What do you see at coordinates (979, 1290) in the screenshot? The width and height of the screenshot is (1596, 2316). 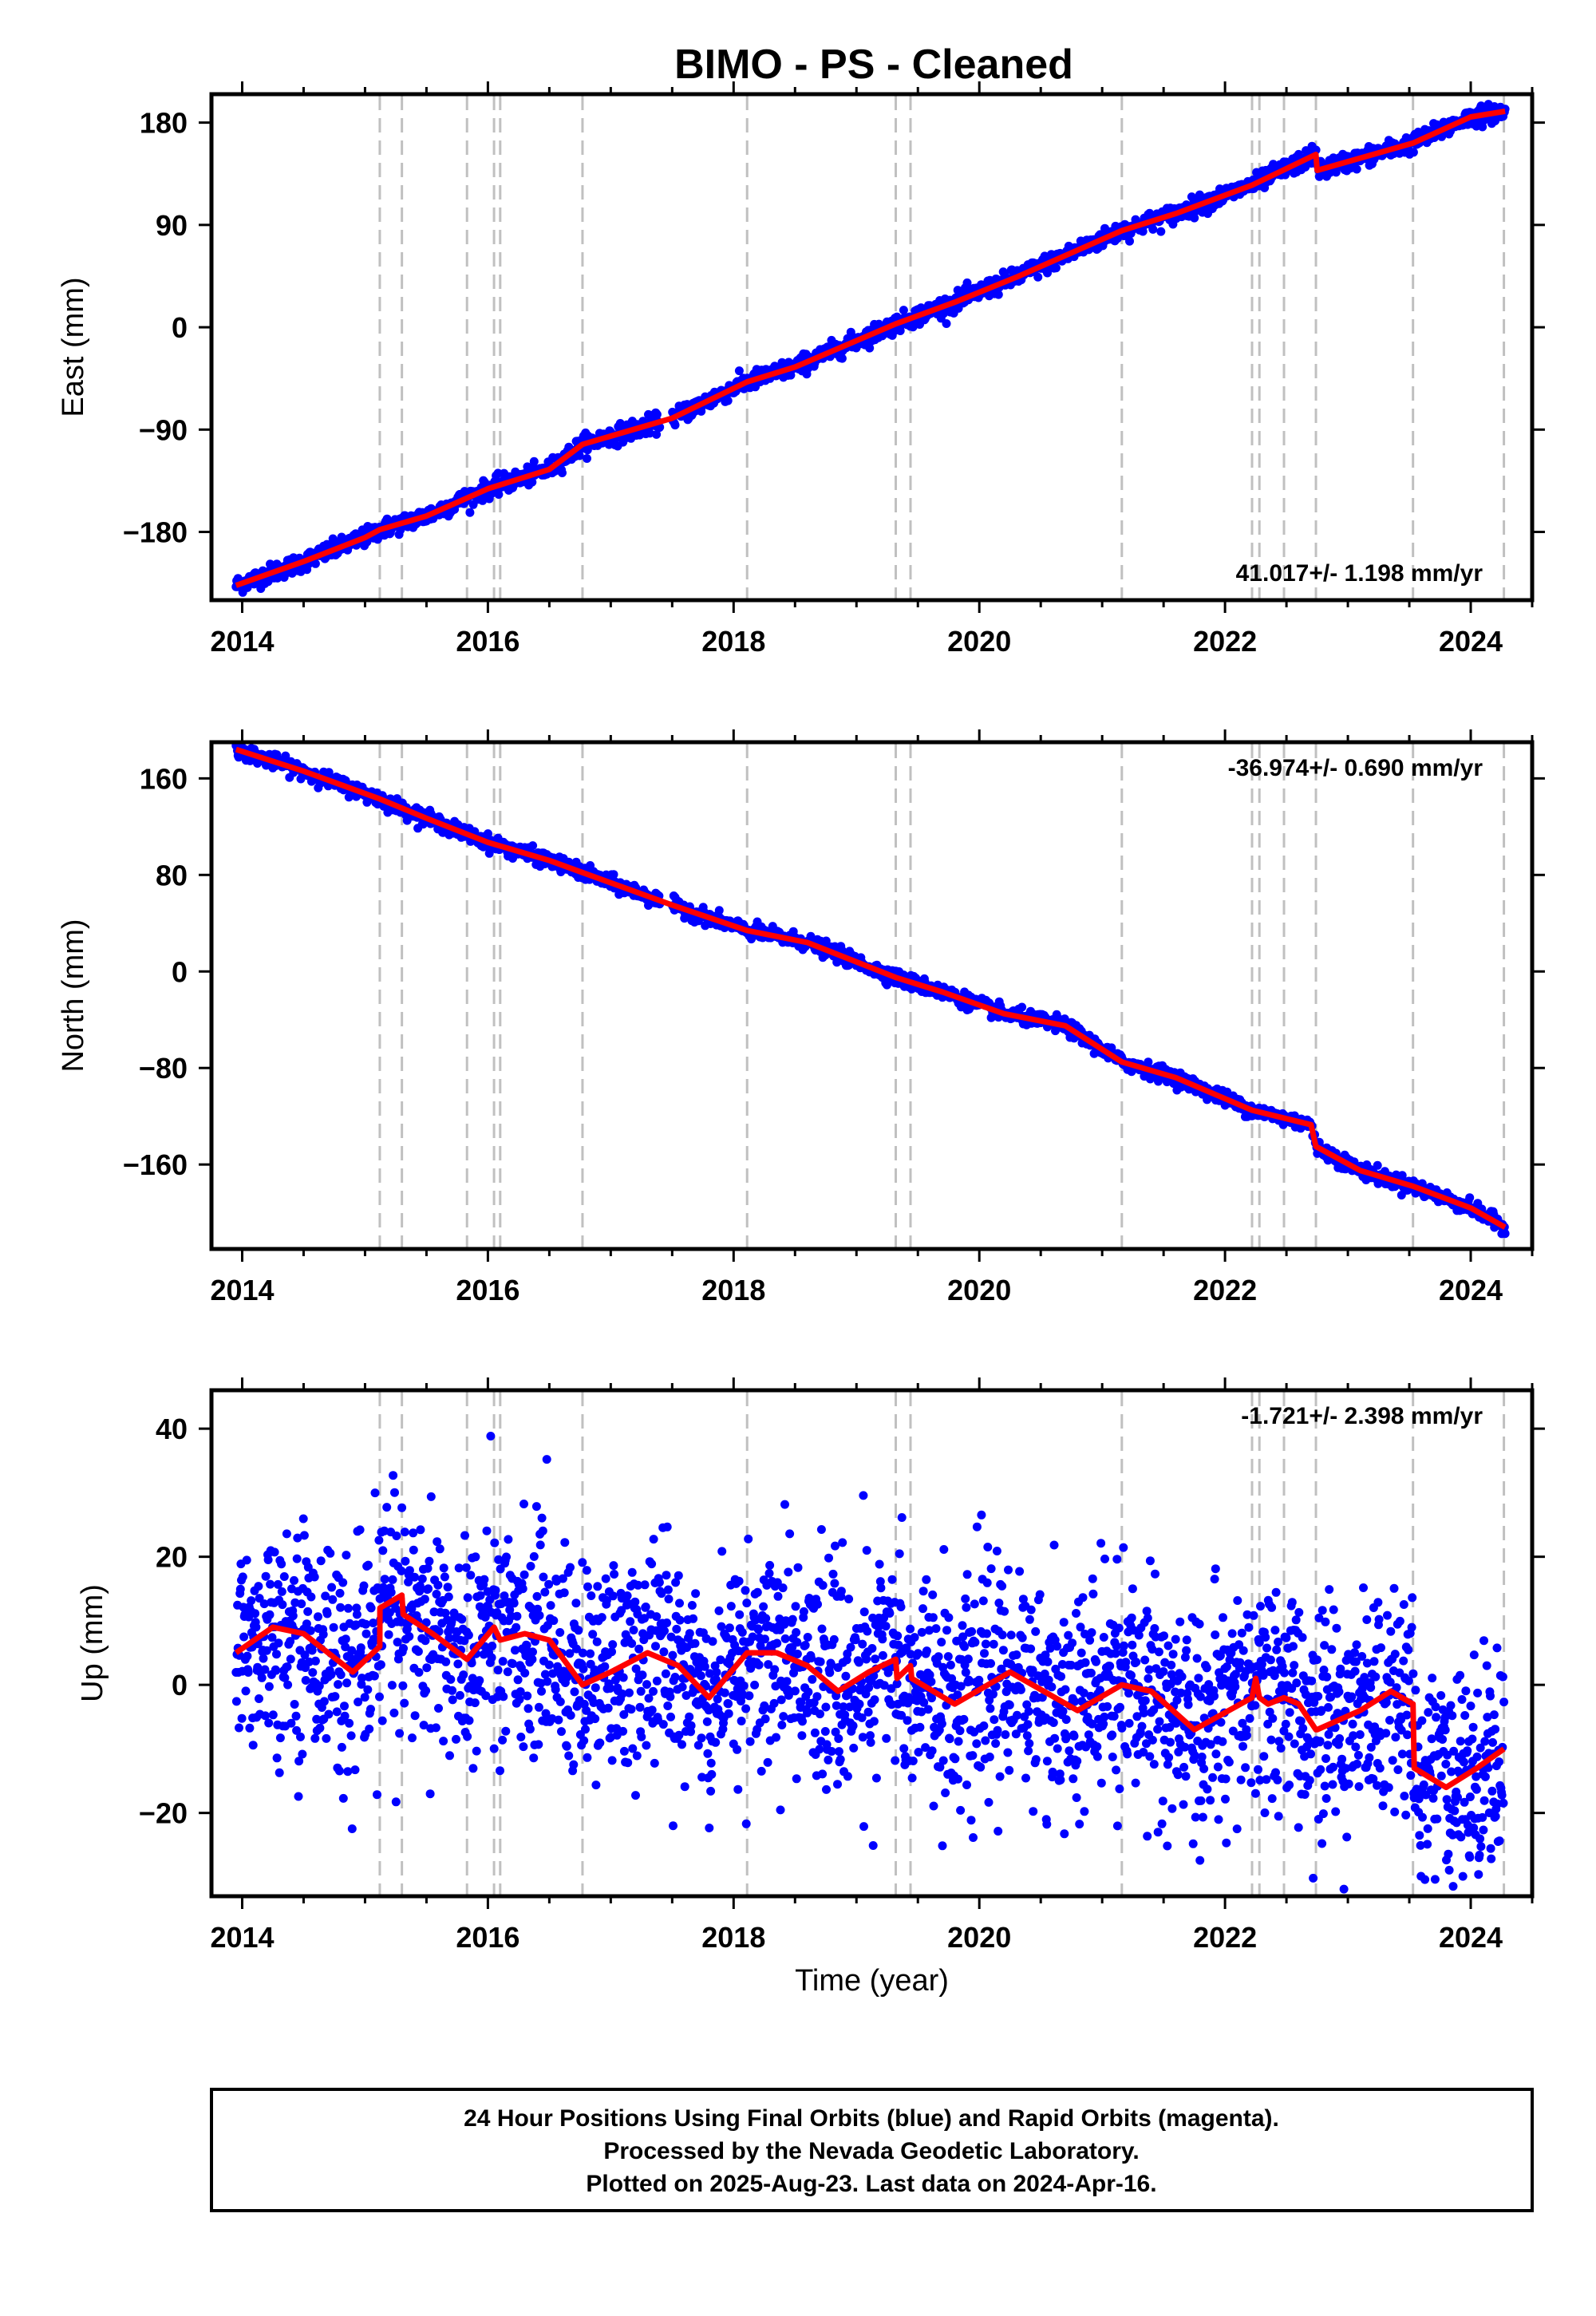 I see `x-tick-label: 2020` at bounding box center [979, 1290].